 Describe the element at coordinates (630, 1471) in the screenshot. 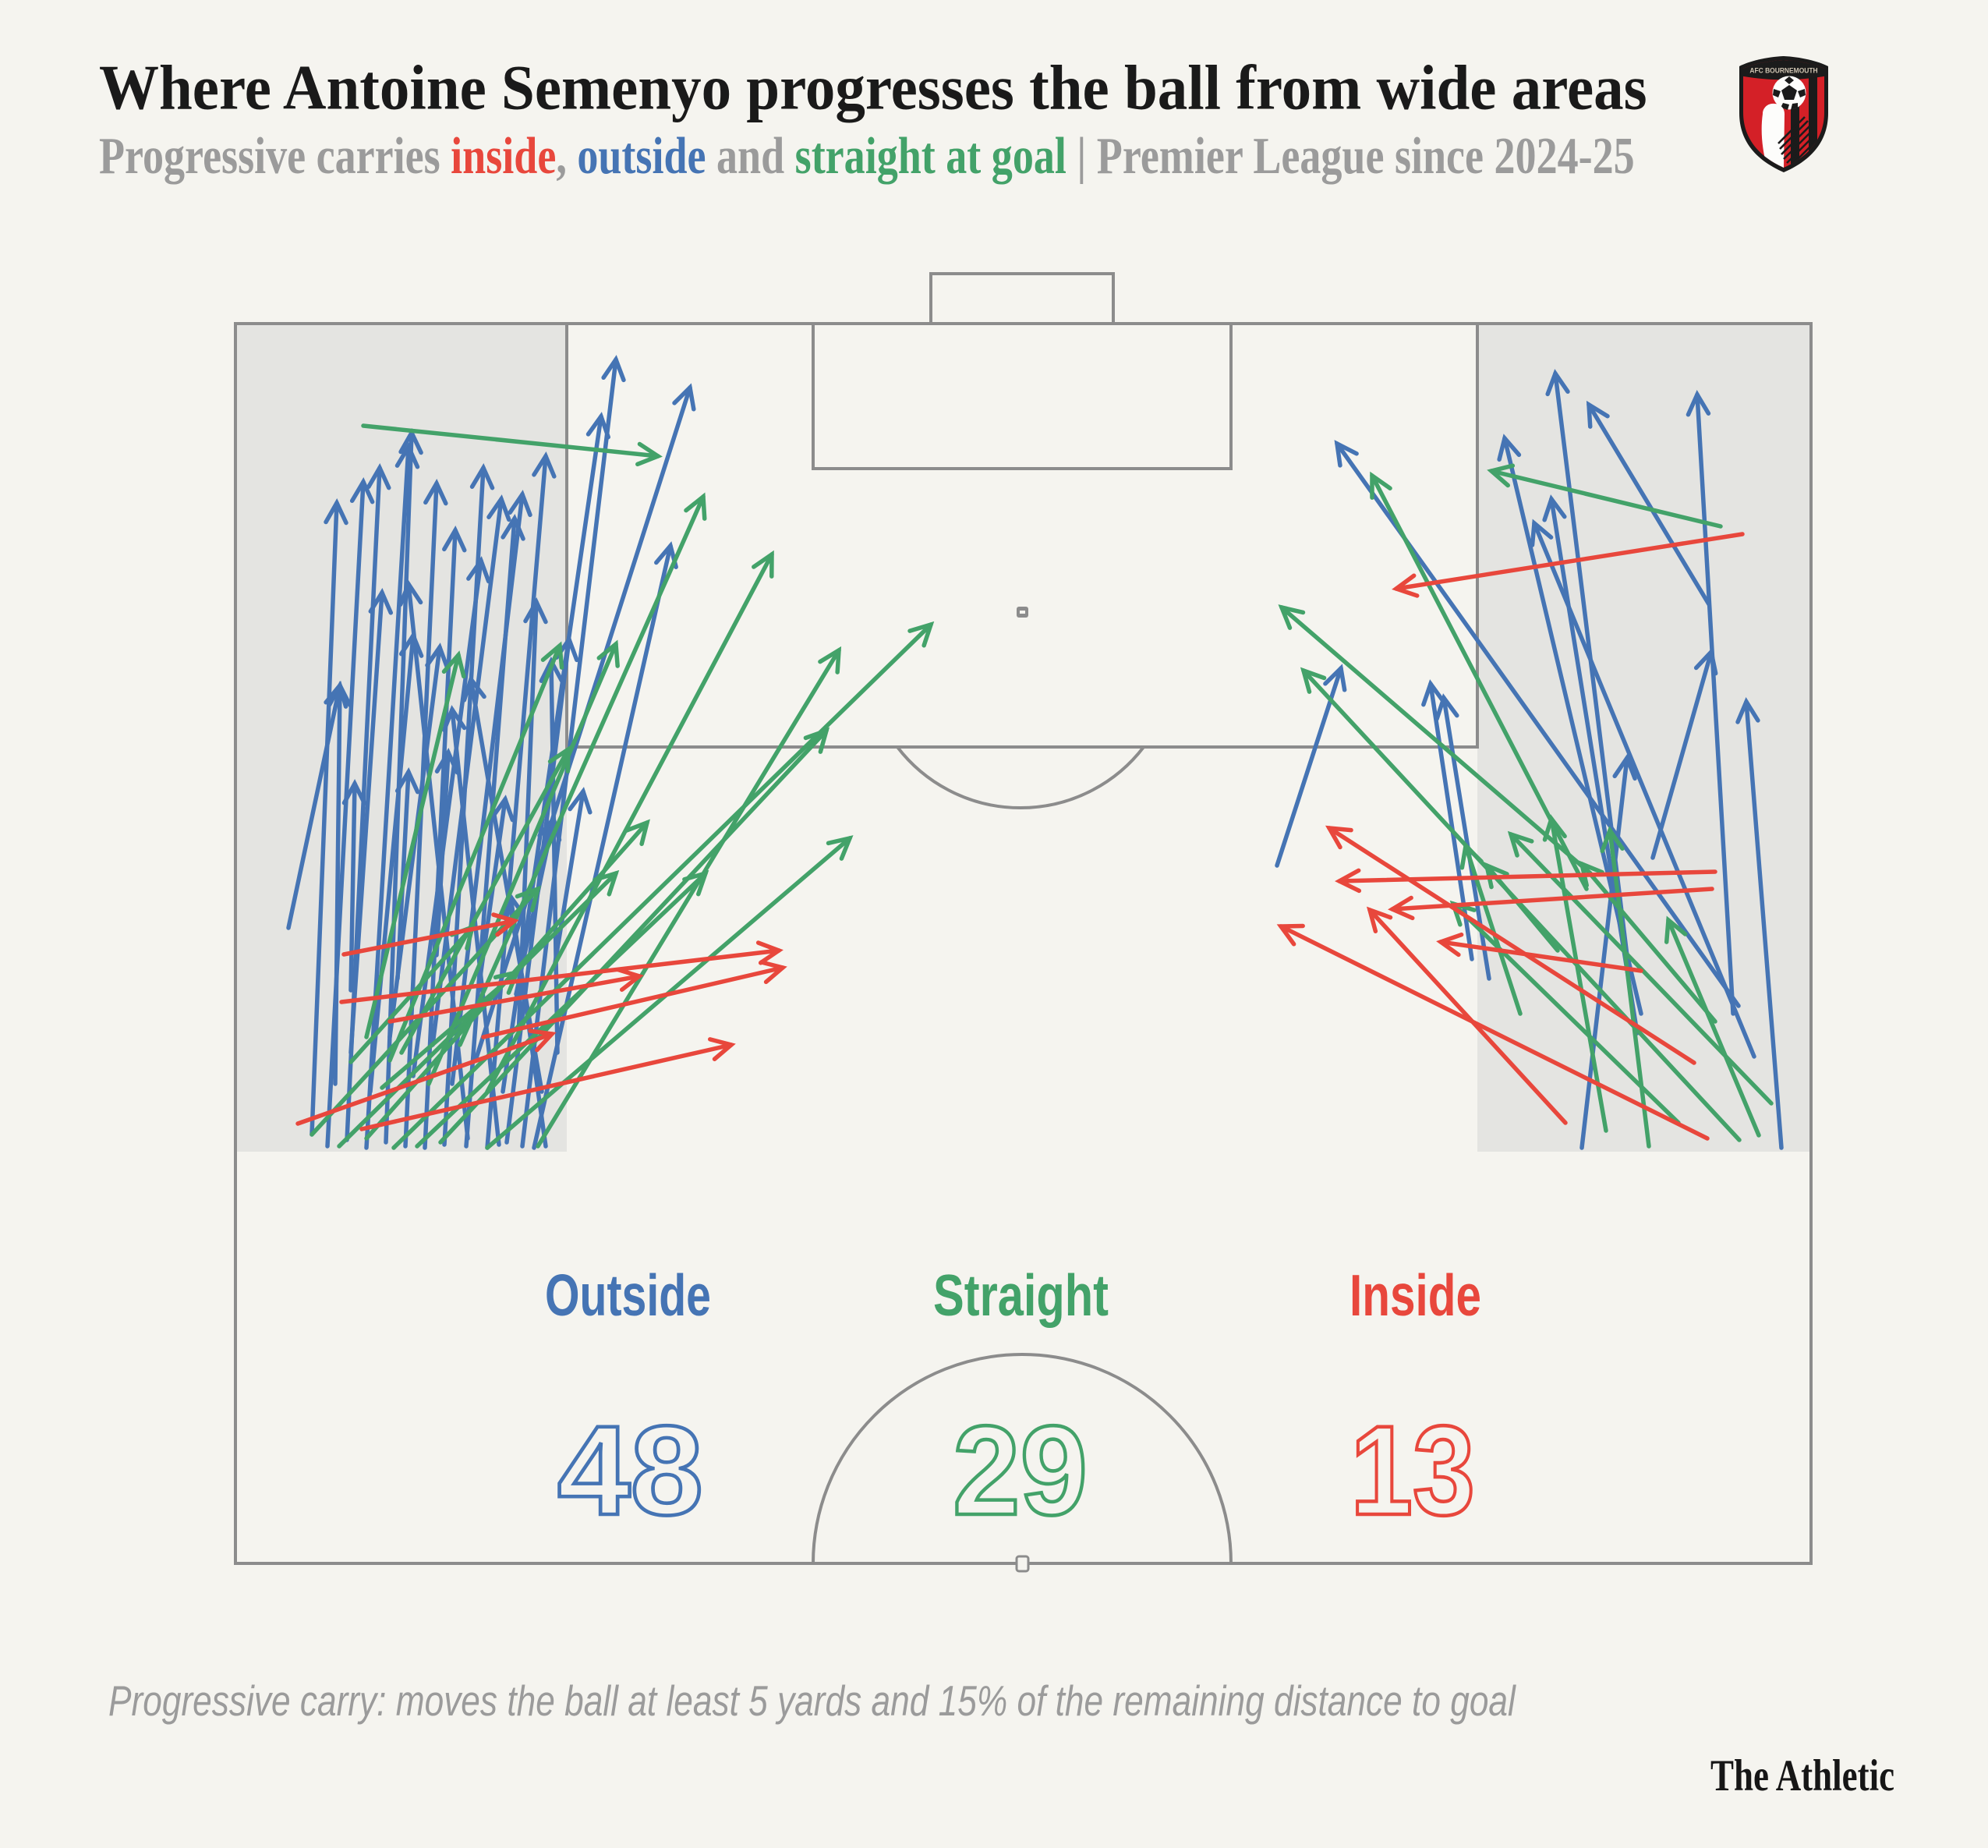

I see `svg-text: 48` at that location.